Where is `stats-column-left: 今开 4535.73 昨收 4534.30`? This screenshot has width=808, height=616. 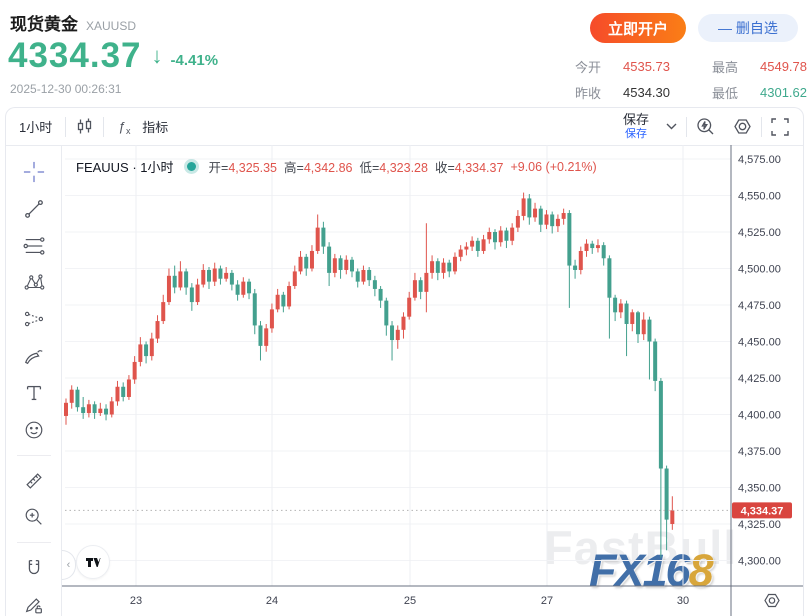 stats-column-left: 今开 4535.73 昨收 4534.30 is located at coordinates (622, 79).